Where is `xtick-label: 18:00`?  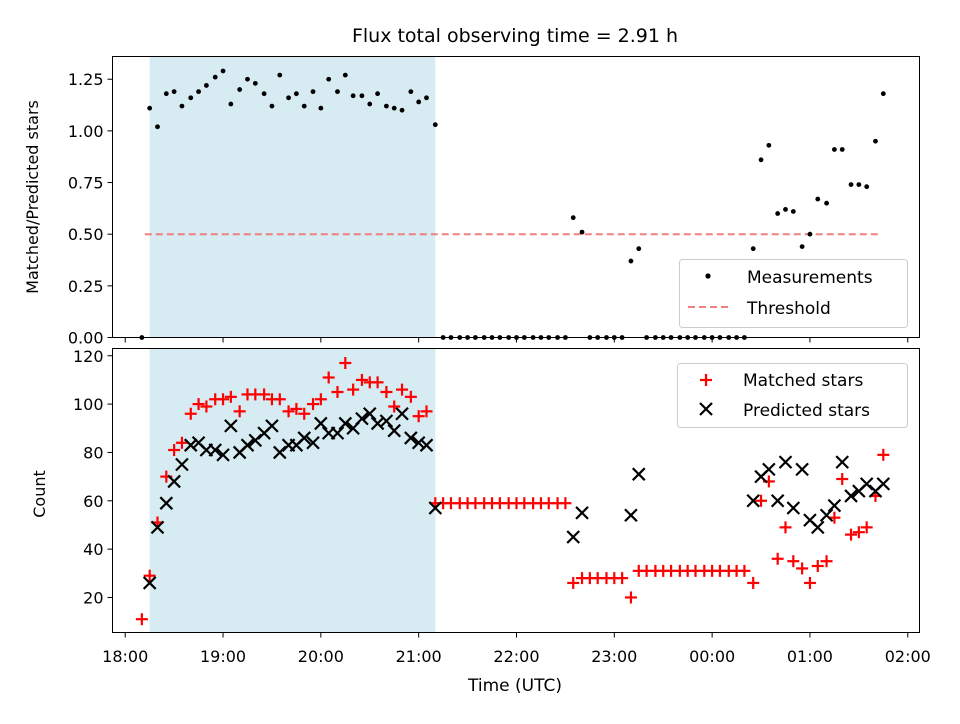 xtick-label: 18:00 is located at coordinates (125, 656).